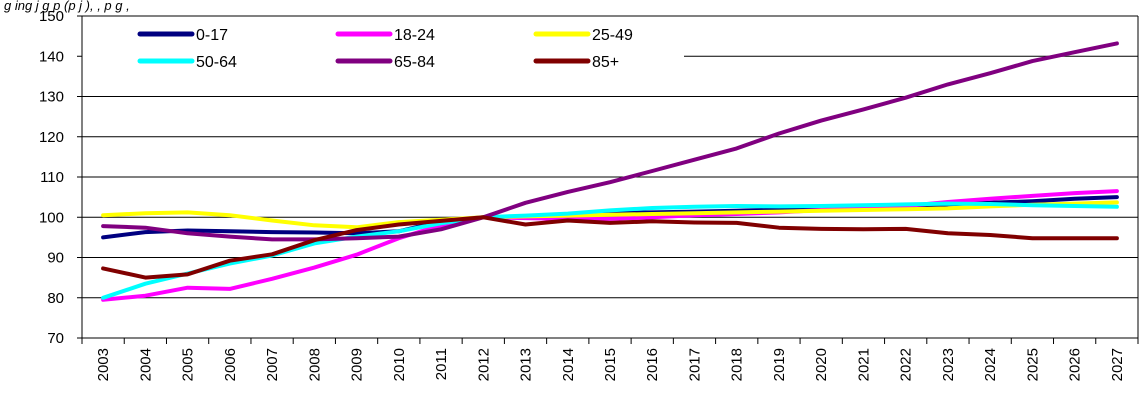 This screenshot has width=1141, height=396. What do you see at coordinates (216, 62) in the screenshot?
I see `legend-label: 50-64` at bounding box center [216, 62].